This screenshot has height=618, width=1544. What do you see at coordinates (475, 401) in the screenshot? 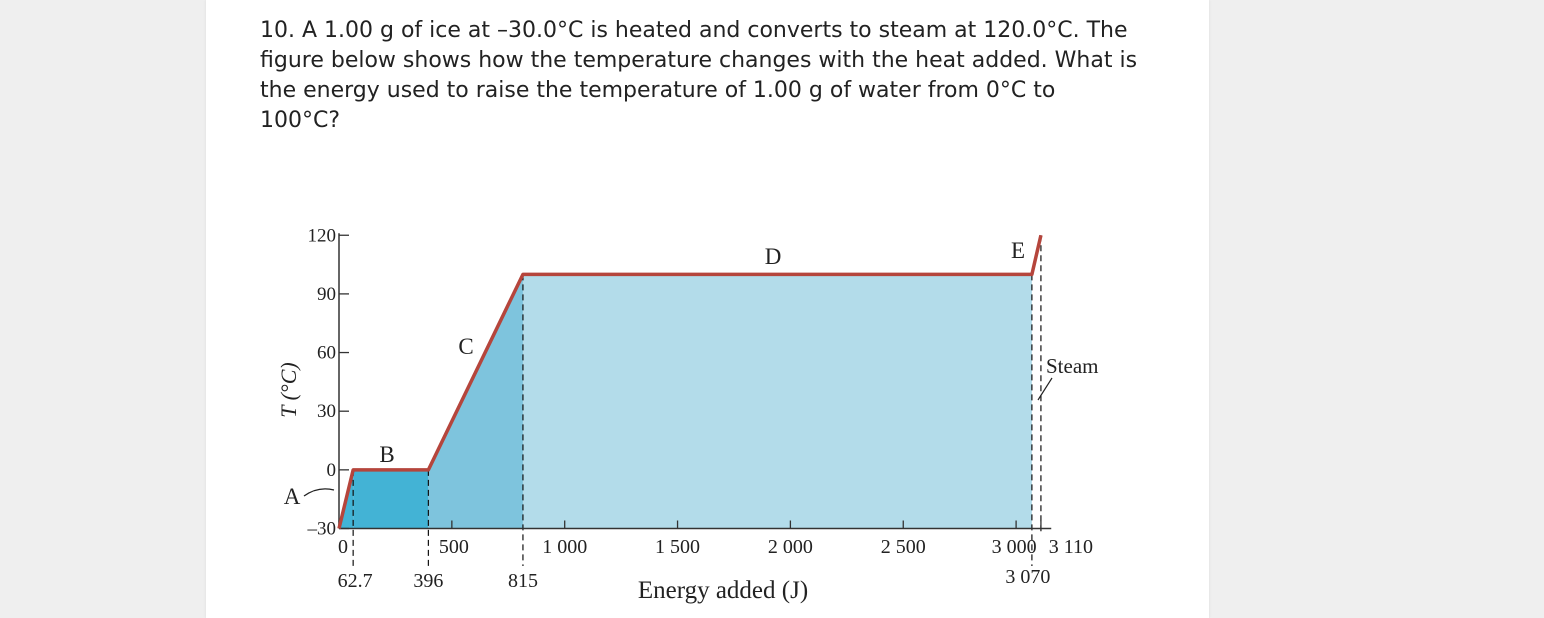
I see `region-C` at bounding box center [475, 401].